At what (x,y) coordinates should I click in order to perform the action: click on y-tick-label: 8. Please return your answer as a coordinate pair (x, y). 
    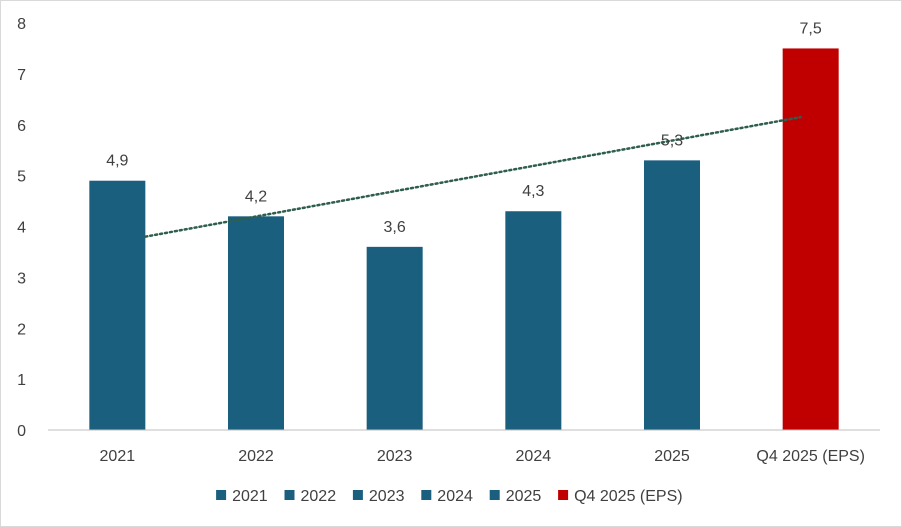
    Looking at the image, I should click on (21, 24).